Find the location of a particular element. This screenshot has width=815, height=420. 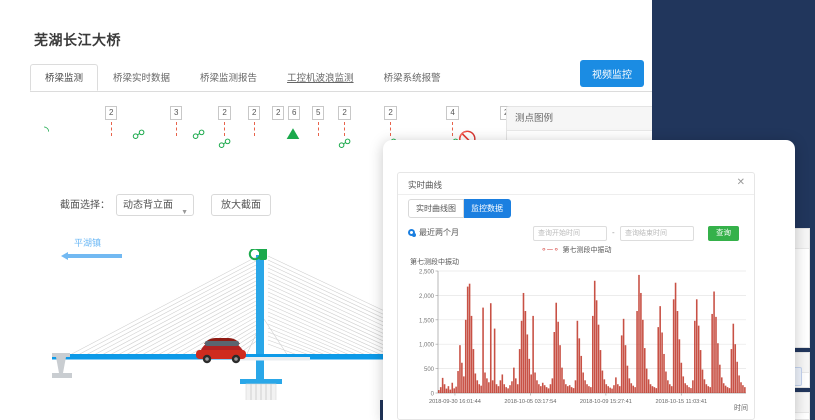

sensor-group-1-icon: ☍ is located at coordinates (138, 135).